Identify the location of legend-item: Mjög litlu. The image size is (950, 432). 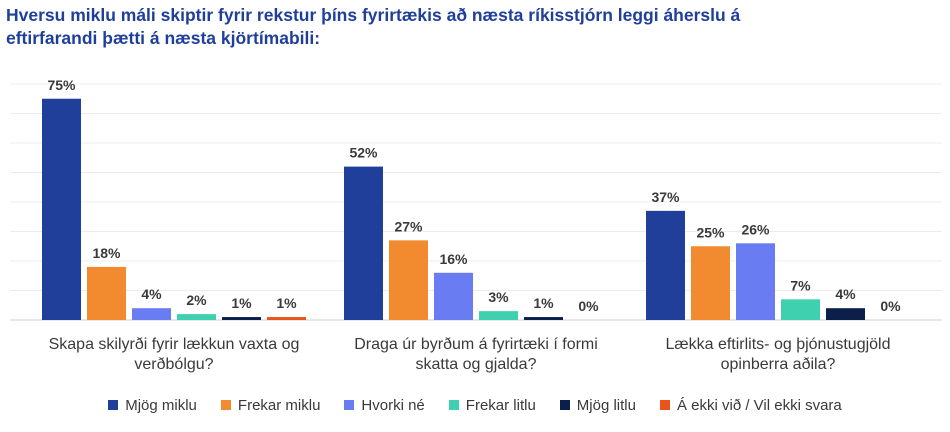
(597, 405).